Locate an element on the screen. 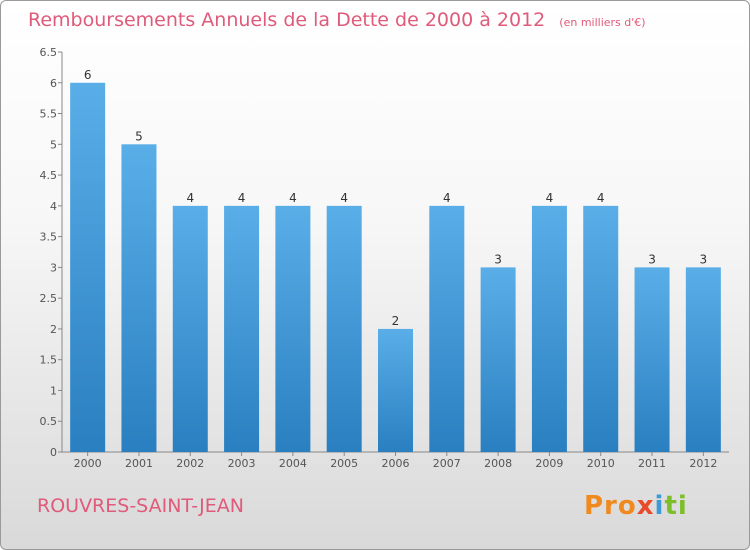 The height and width of the screenshot is (550, 750). bar-2006 is located at coordinates (395, 390).